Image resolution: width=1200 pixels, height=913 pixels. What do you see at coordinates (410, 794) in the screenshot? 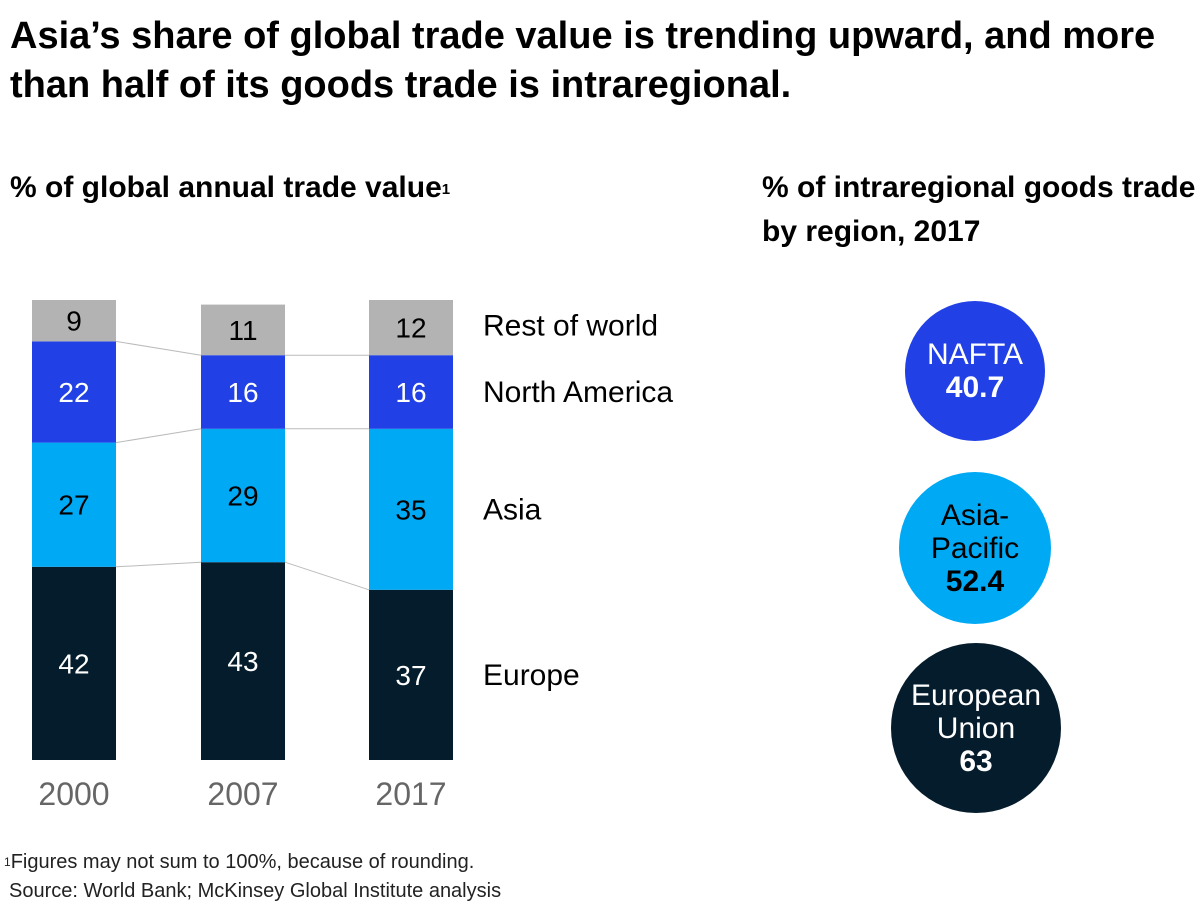
I see `x-tick-label: 2017` at bounding box center [410, 794].